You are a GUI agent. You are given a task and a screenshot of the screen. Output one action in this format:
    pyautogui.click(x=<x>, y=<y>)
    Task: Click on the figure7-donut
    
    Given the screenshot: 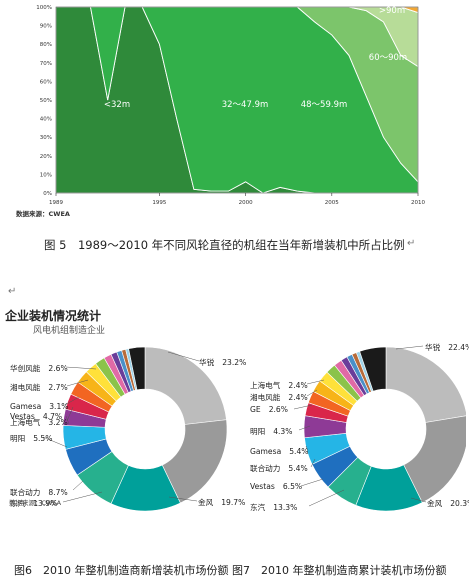 What is the action you would take?
    pyautogui.click(x=384, y=429)
    